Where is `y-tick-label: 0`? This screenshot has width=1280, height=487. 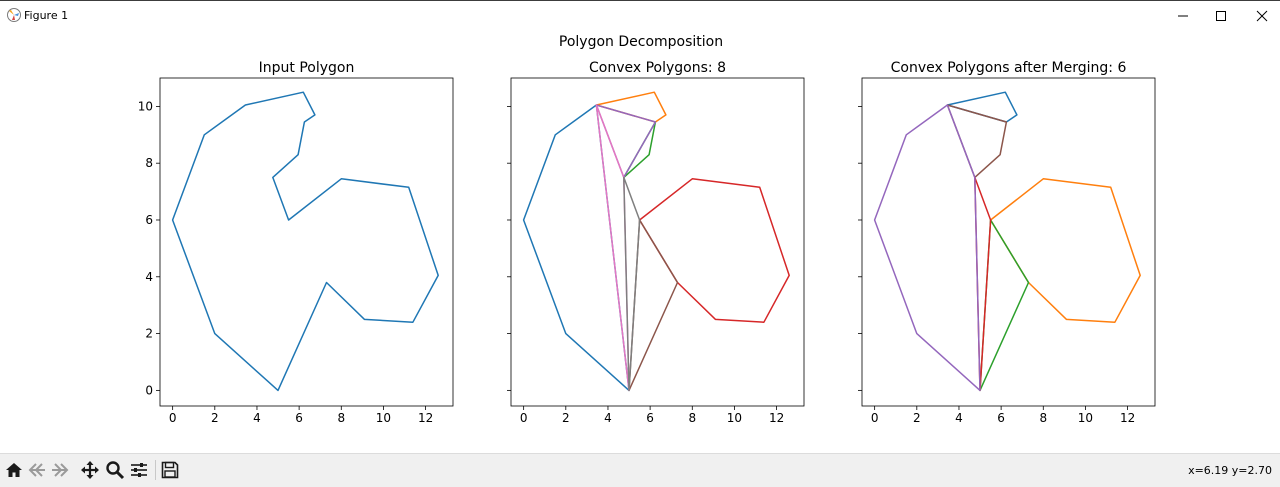
y-tick-label: 0 is located at coordinates (149, 390).